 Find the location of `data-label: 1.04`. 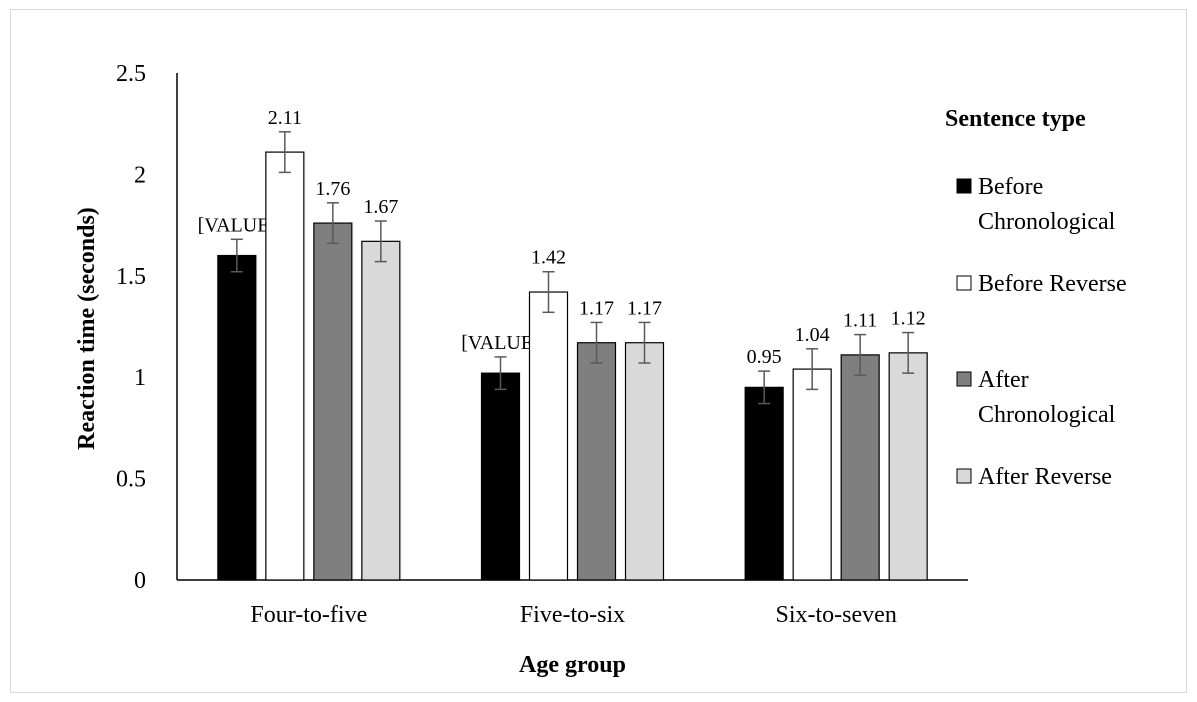

data-label: 1.04 is located at coordinates (812, 335).